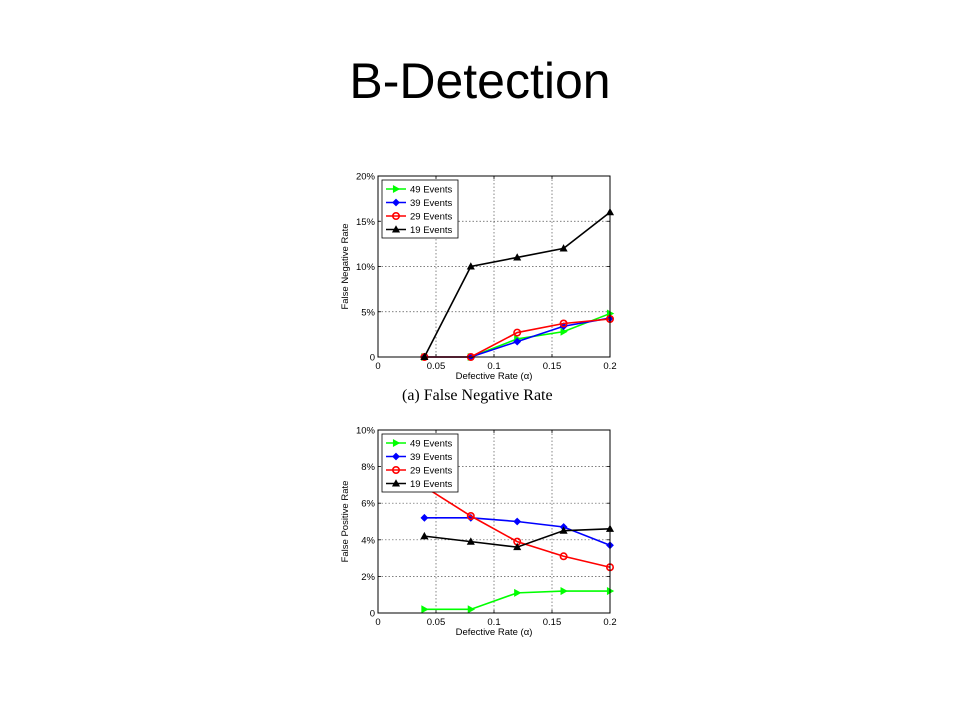 Image resolution: width=960 pixels, height=720 pixels. What do you see at coordinates (345, 266) in the screenshot?
I see `y-axis-label: False Negative Rate` at bounding box center [345, 266].